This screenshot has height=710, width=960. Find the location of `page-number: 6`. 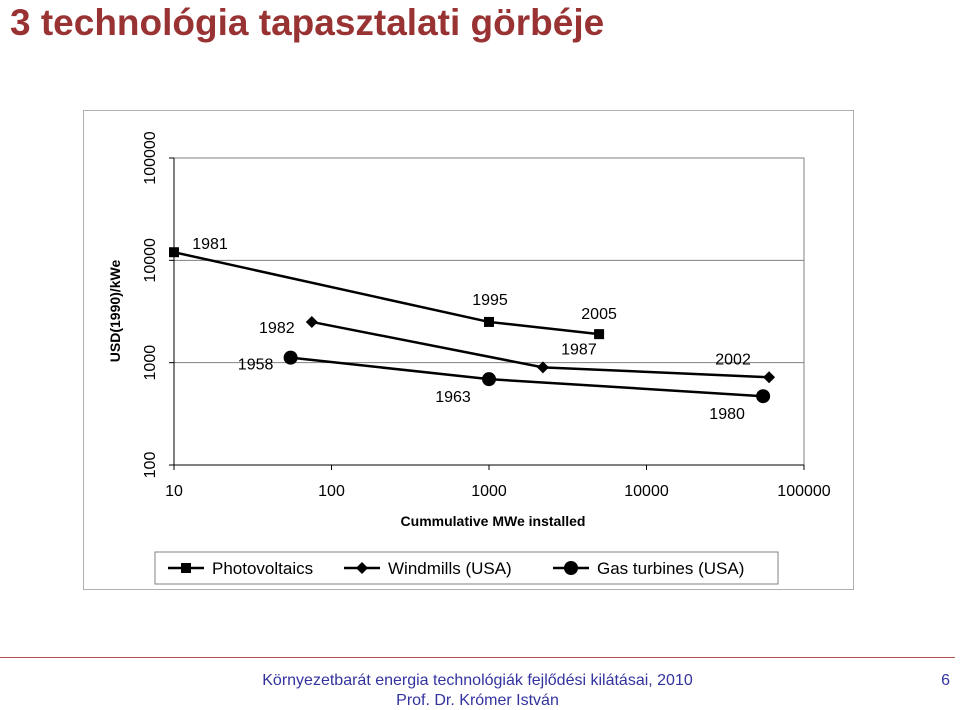

page-number: 6 is located at coordinates (945, 680).